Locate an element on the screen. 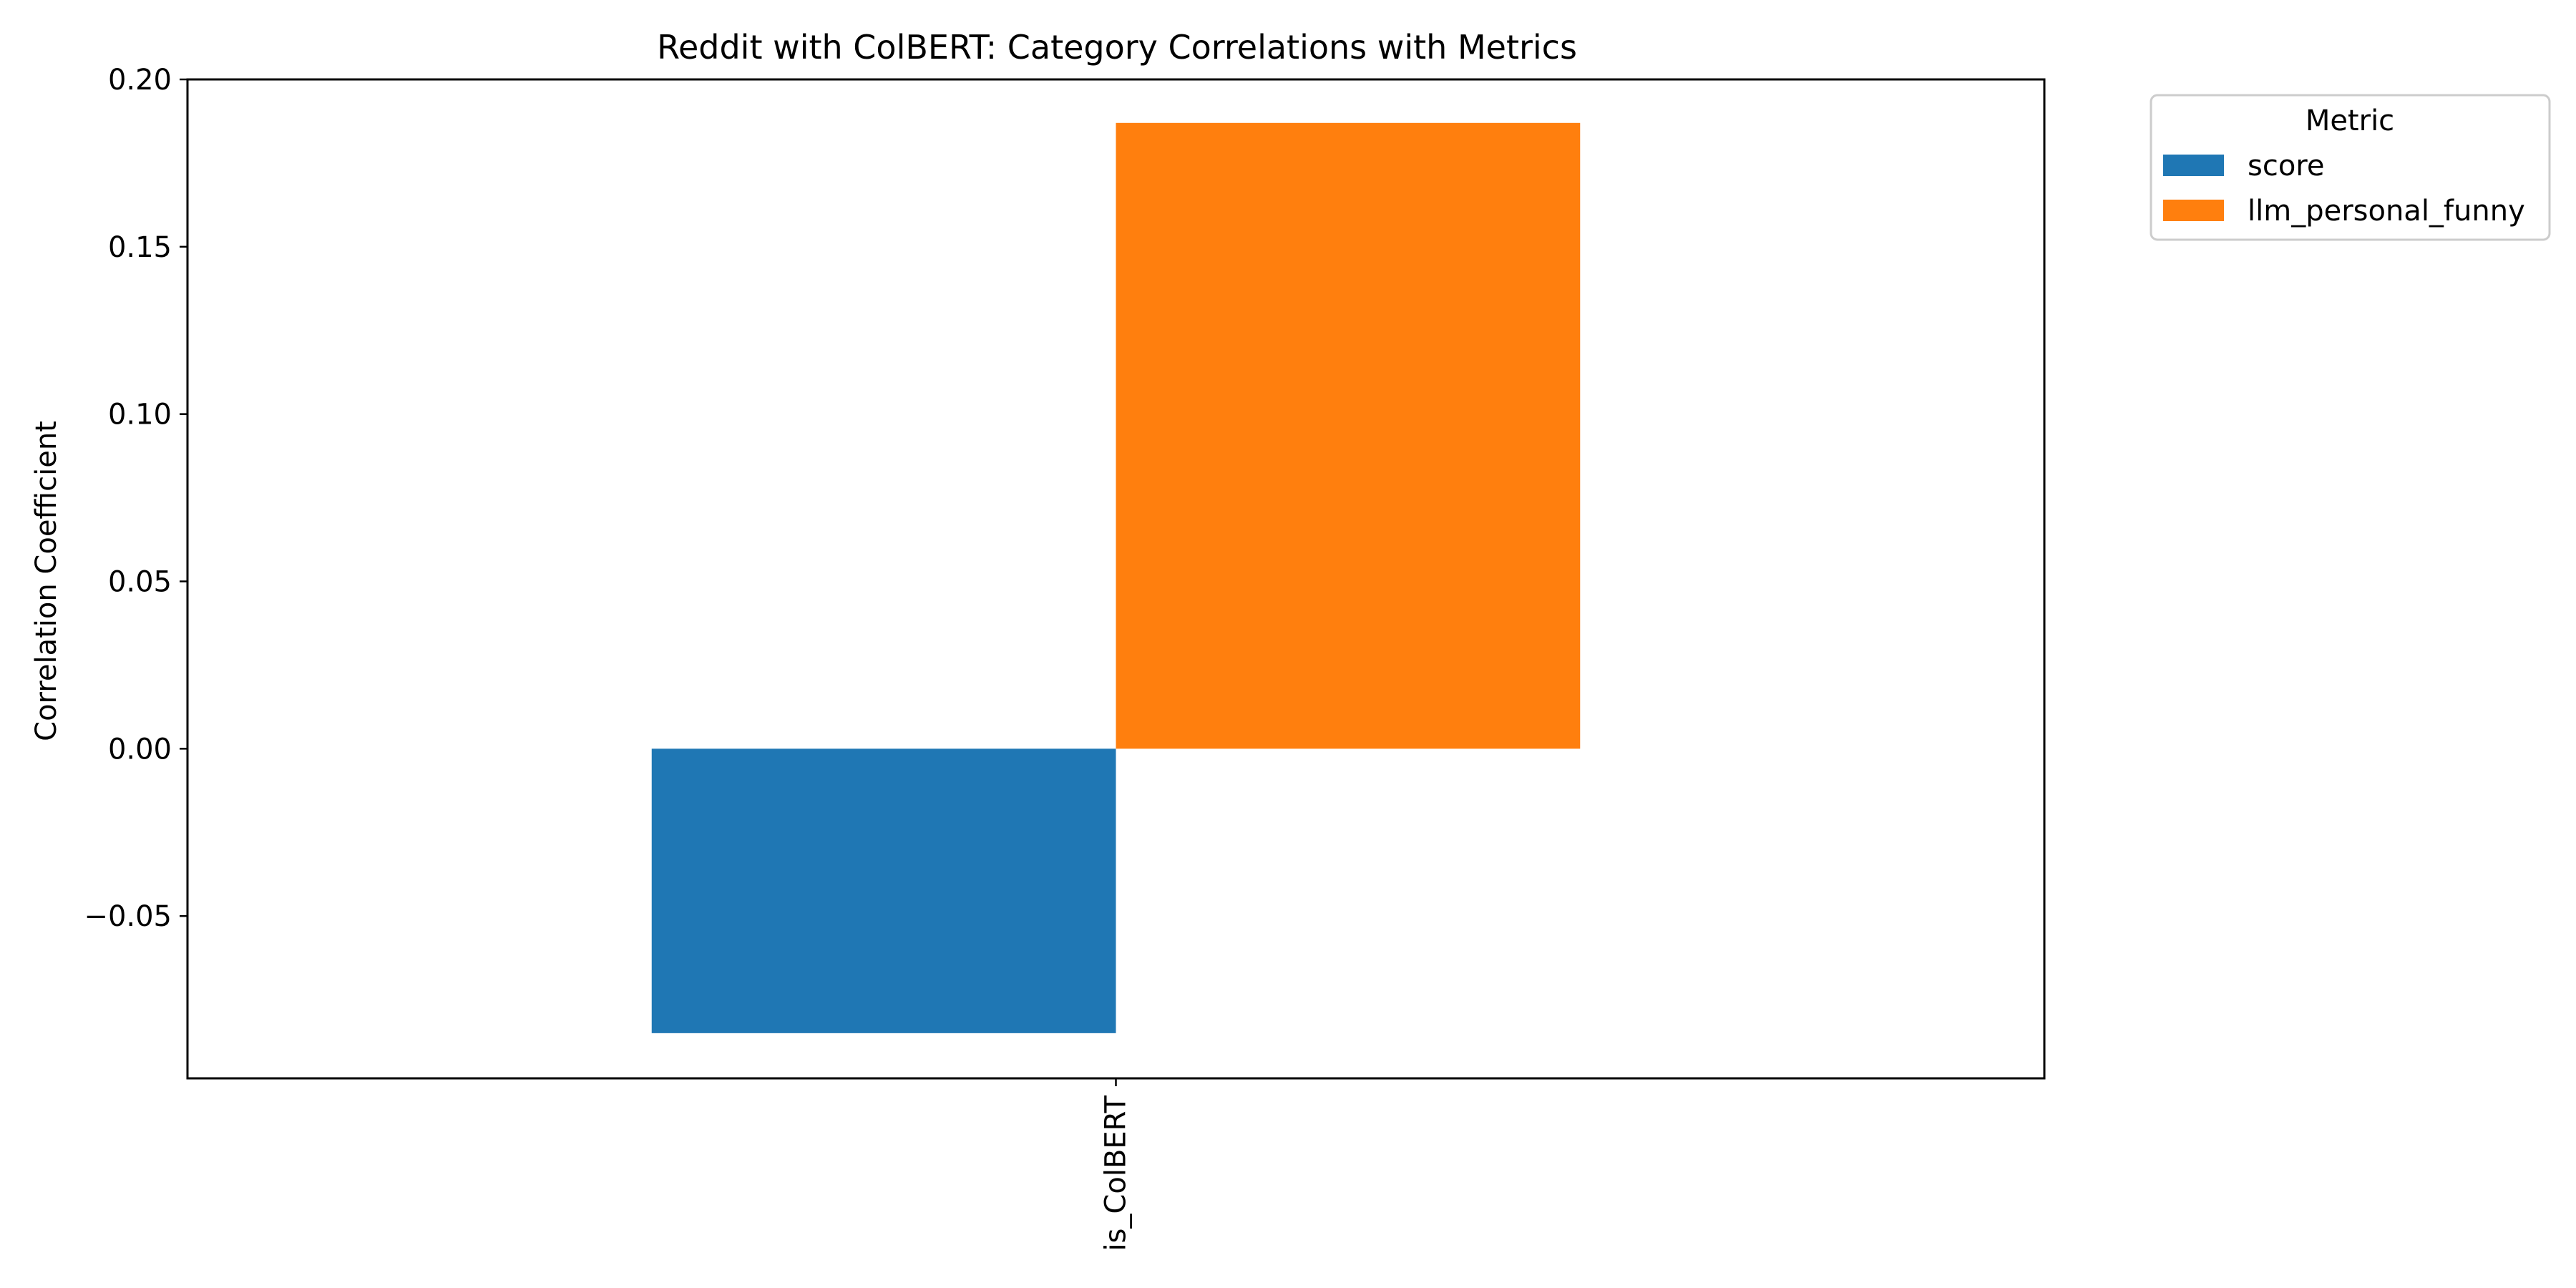 The image size is (2576, 1288). y-tick-label: 0.05 is located at coordinates (140, 582).